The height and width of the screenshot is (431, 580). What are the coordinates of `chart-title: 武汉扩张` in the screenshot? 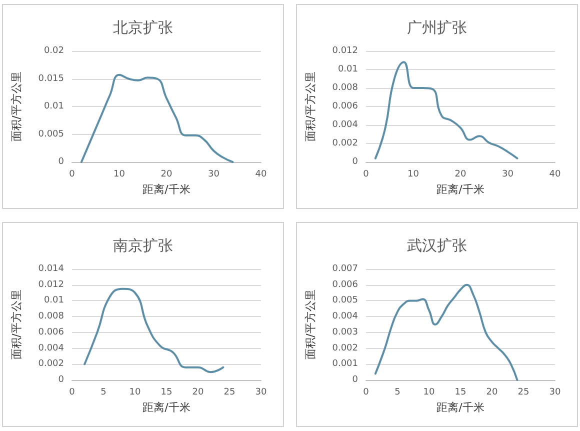 It's located at (437, 245).